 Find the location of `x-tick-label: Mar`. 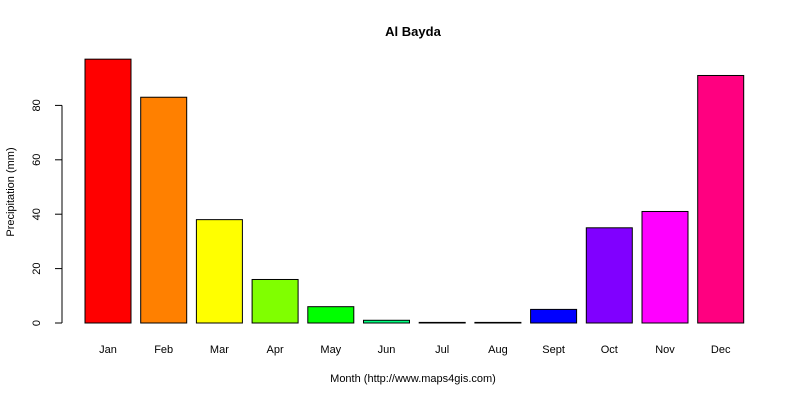

x-tick-label: Mar is located at coordinates (219, 350).